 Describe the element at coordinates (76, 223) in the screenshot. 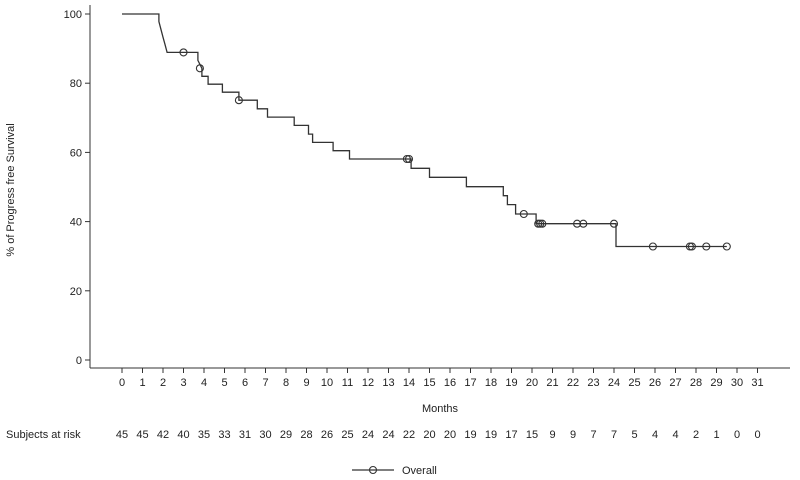

I see `y-tick-label: 40` at that location.